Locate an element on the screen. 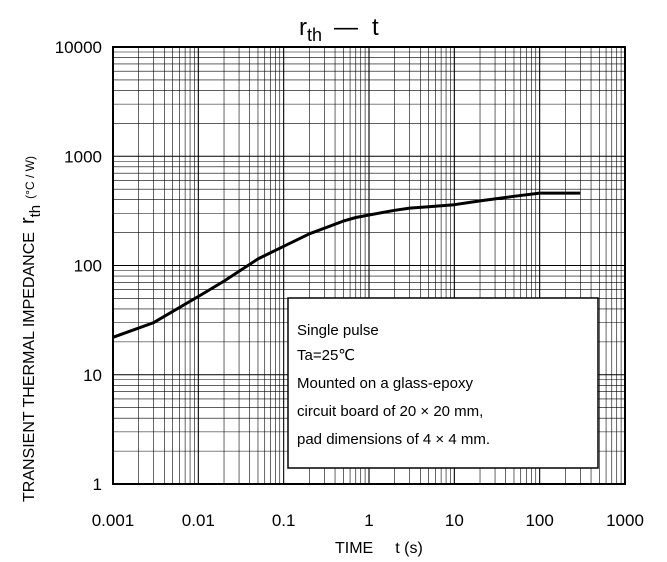 This screenshot has height=562, width=667. x-tick-label: 1000 is located at coordinates (625, 520).